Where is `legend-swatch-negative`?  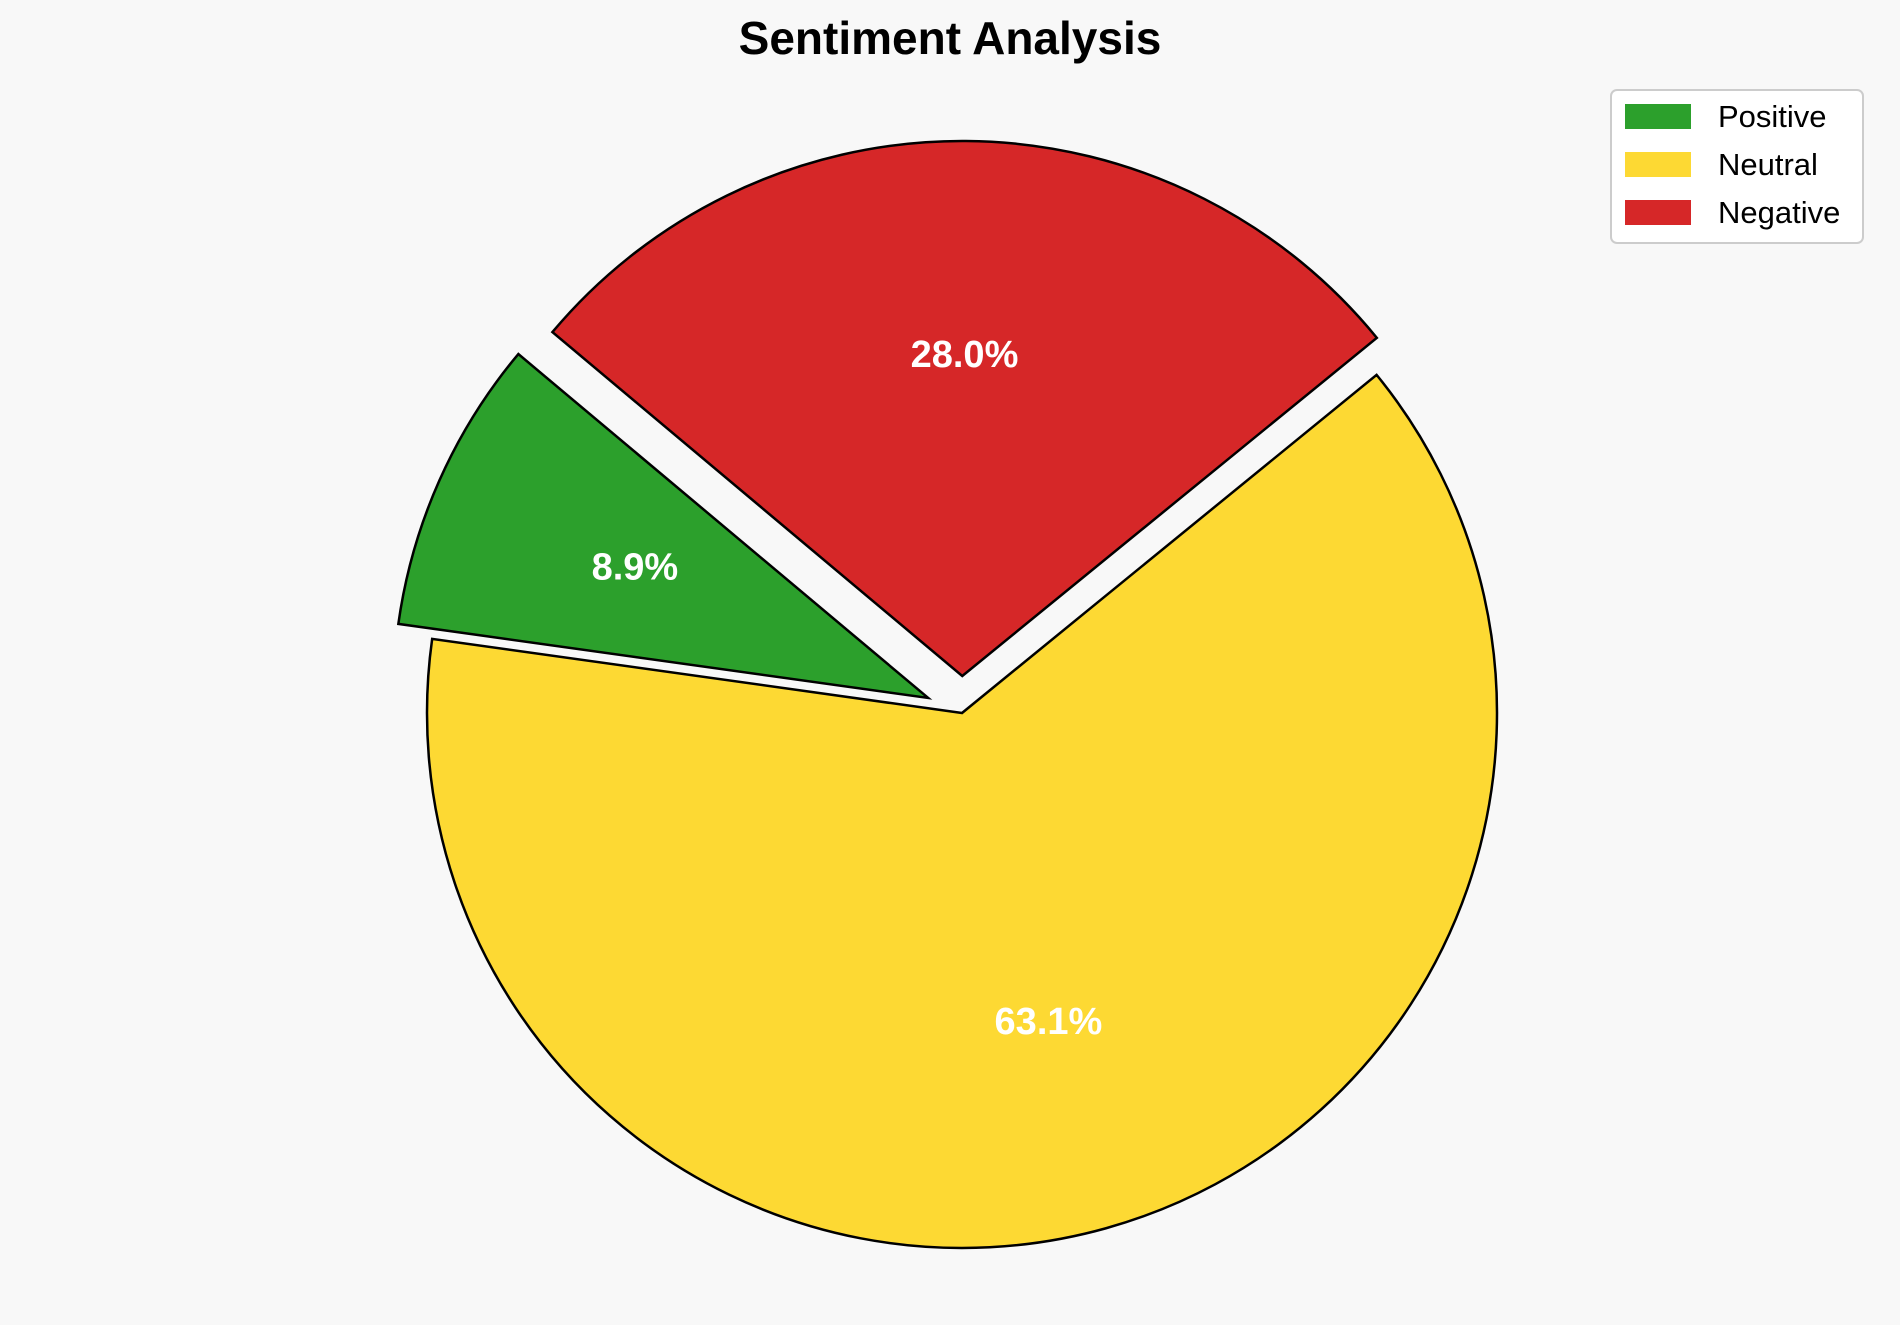 legend-swatch-negative is located at coordinates (1658, 212).